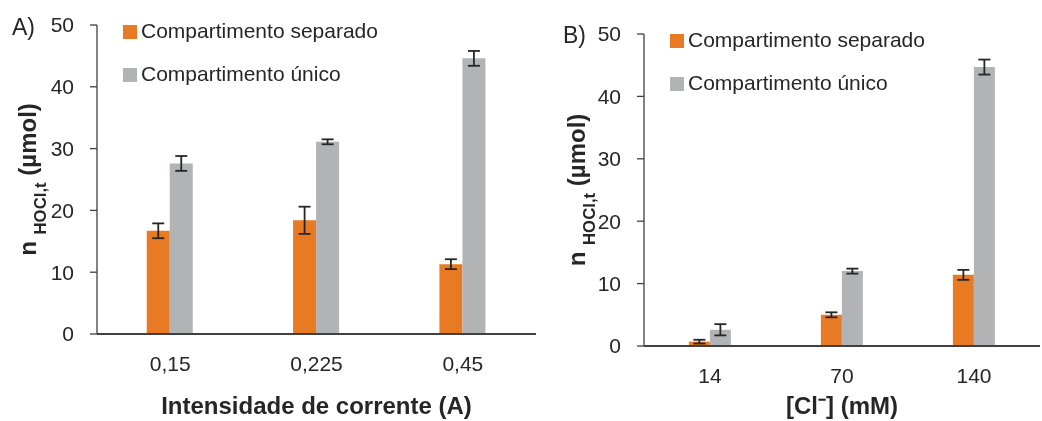 The image size is (1042, 421). Describe the element at coordinates (316, 363) in the screenshot. I see `x-tick-label: 0,225` at that location.